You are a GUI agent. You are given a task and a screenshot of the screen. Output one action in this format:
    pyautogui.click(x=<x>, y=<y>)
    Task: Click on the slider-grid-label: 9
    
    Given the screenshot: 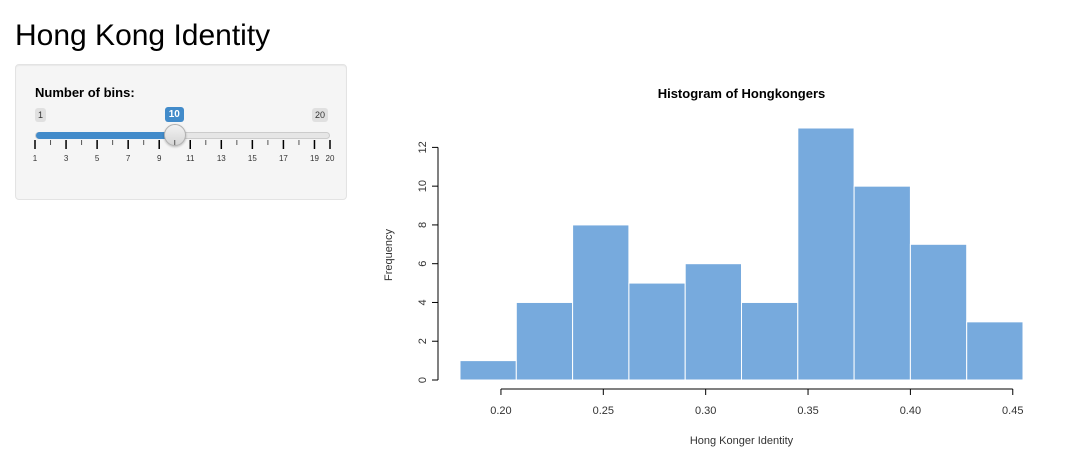 What is the action you would take?
    pyautogui.click(x=159, y=158)
    